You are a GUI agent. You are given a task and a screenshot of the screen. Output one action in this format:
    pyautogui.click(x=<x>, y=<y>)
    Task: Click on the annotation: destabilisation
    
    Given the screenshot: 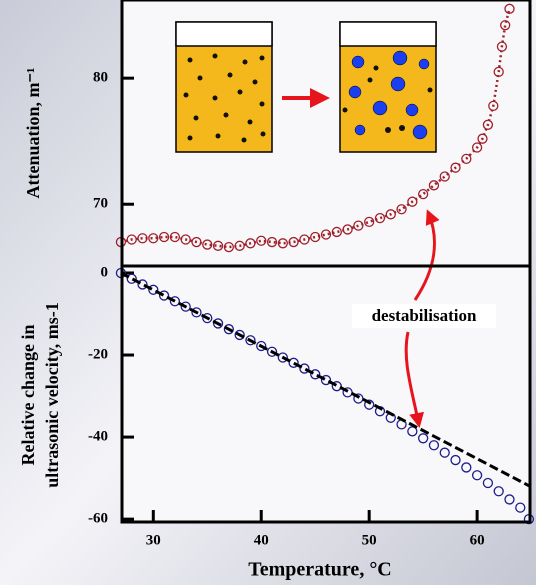 What is the action you would take?
    pyautogui.click(x=424, y=315)
    